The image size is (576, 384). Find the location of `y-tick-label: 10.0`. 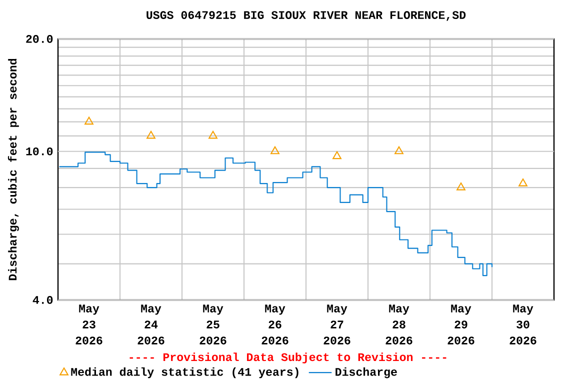

y-tick-label: 10.0 is located at coordinates (39, 151).